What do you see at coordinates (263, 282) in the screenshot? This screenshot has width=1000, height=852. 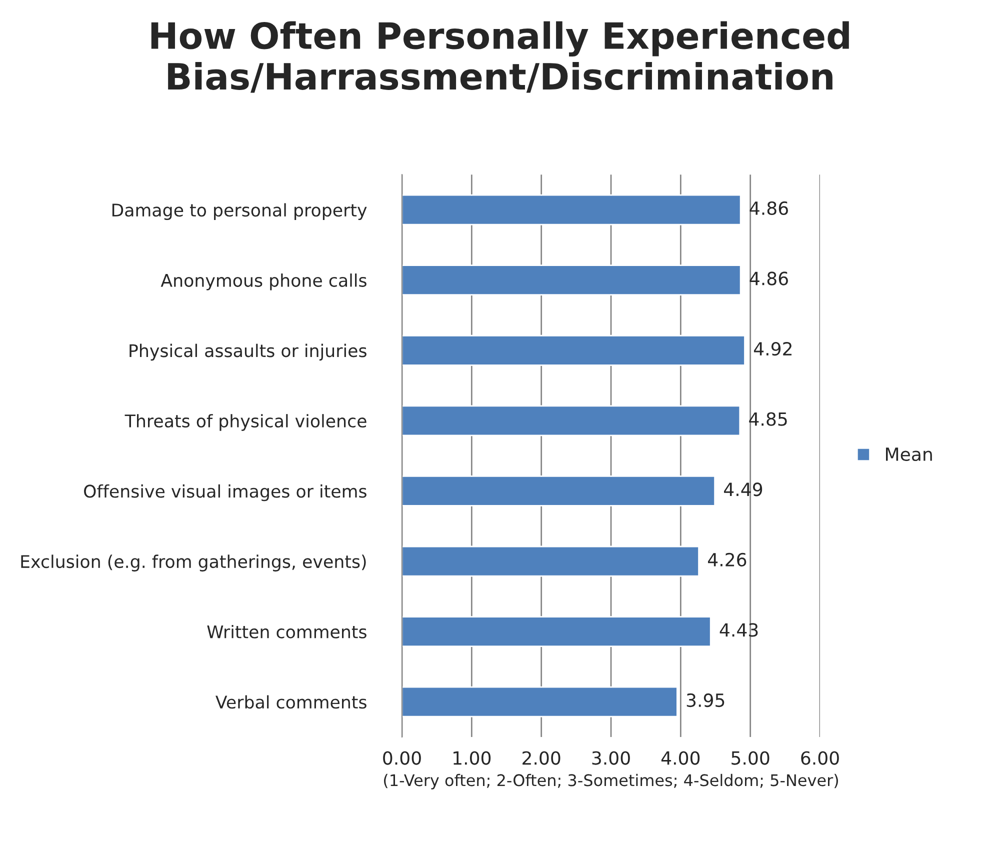 I see `y-tick-label: Anonymous phone calls` at bounding box center [263, 282].